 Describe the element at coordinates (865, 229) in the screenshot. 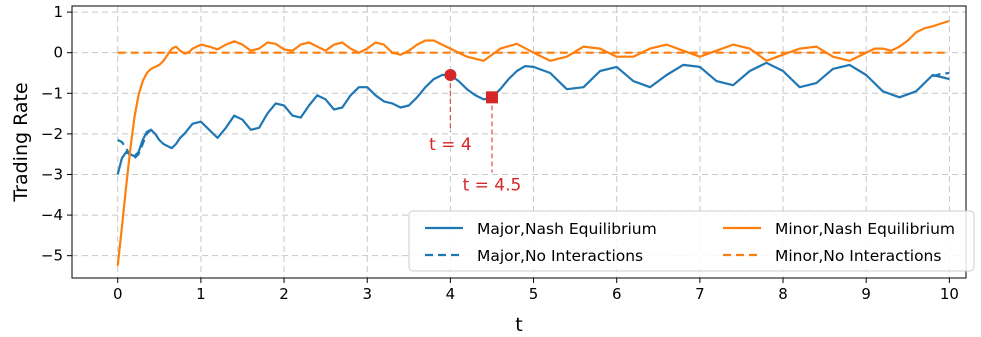

I see `legend-label: Minor,Nash Equilibrium` at that location.